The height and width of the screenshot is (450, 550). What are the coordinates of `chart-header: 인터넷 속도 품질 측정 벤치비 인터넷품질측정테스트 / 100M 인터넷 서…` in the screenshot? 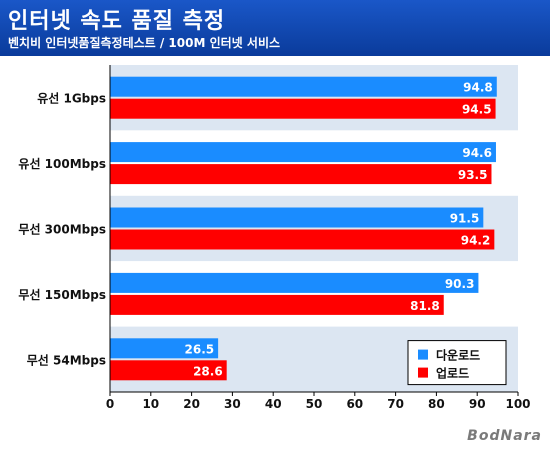 It's located at (275, 28).